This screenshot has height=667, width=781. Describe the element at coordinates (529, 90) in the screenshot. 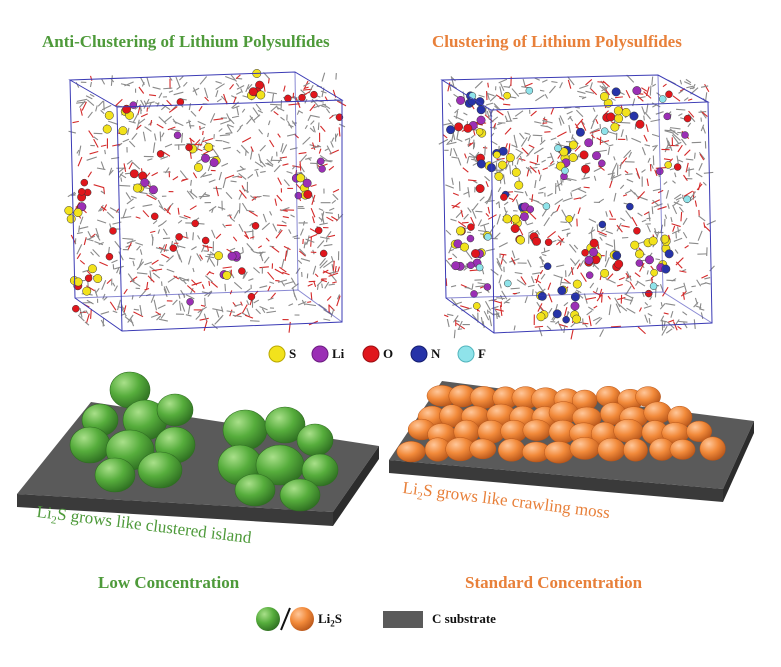

I see `atom-f` at that location.